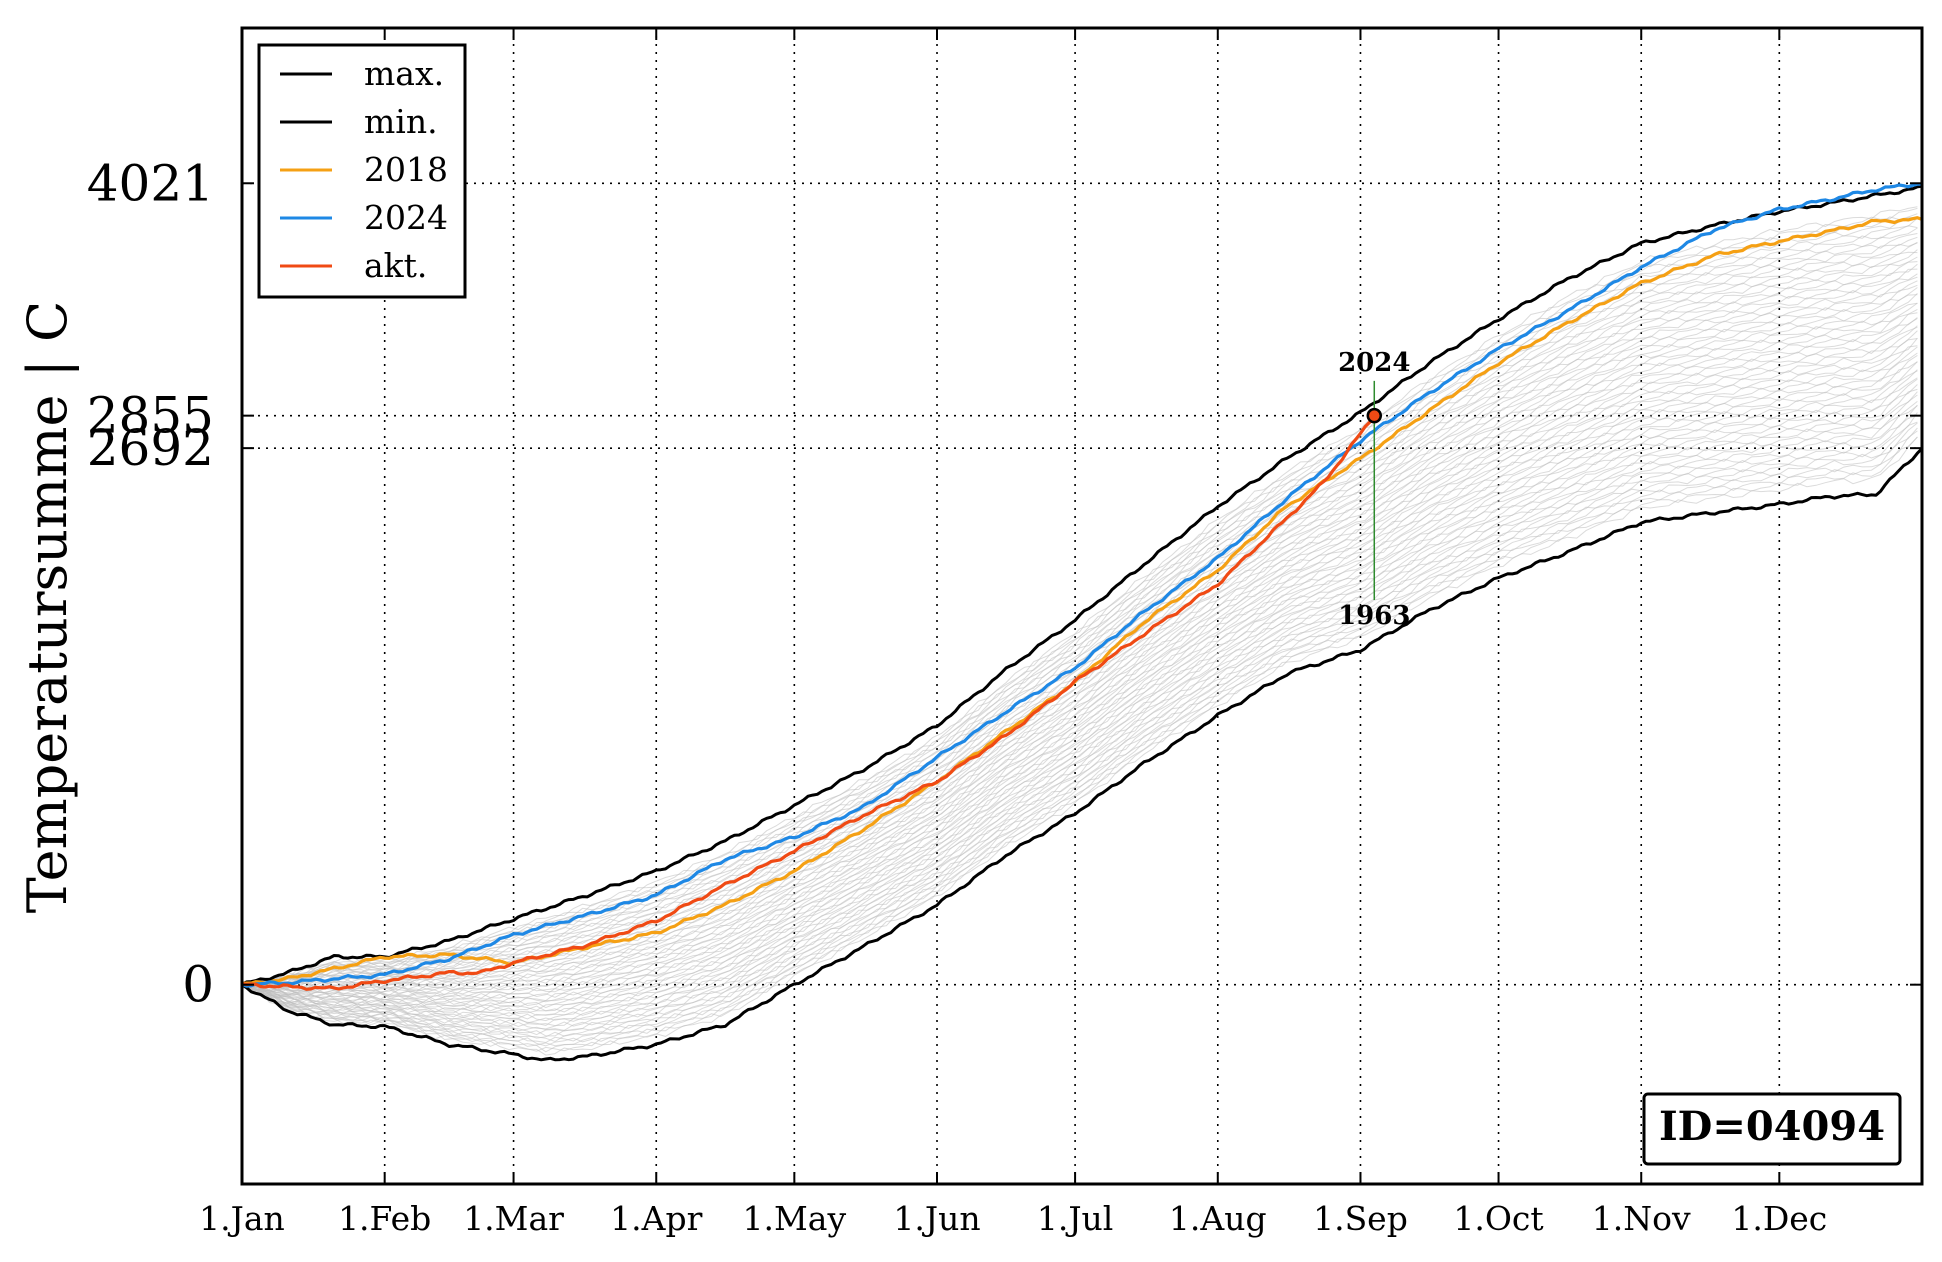 The width and height of the screenshot is (1942, 1262). Describe the element at coordinates (198, 985) in the screenshot. I see `y-tick-label: 0` at that location.